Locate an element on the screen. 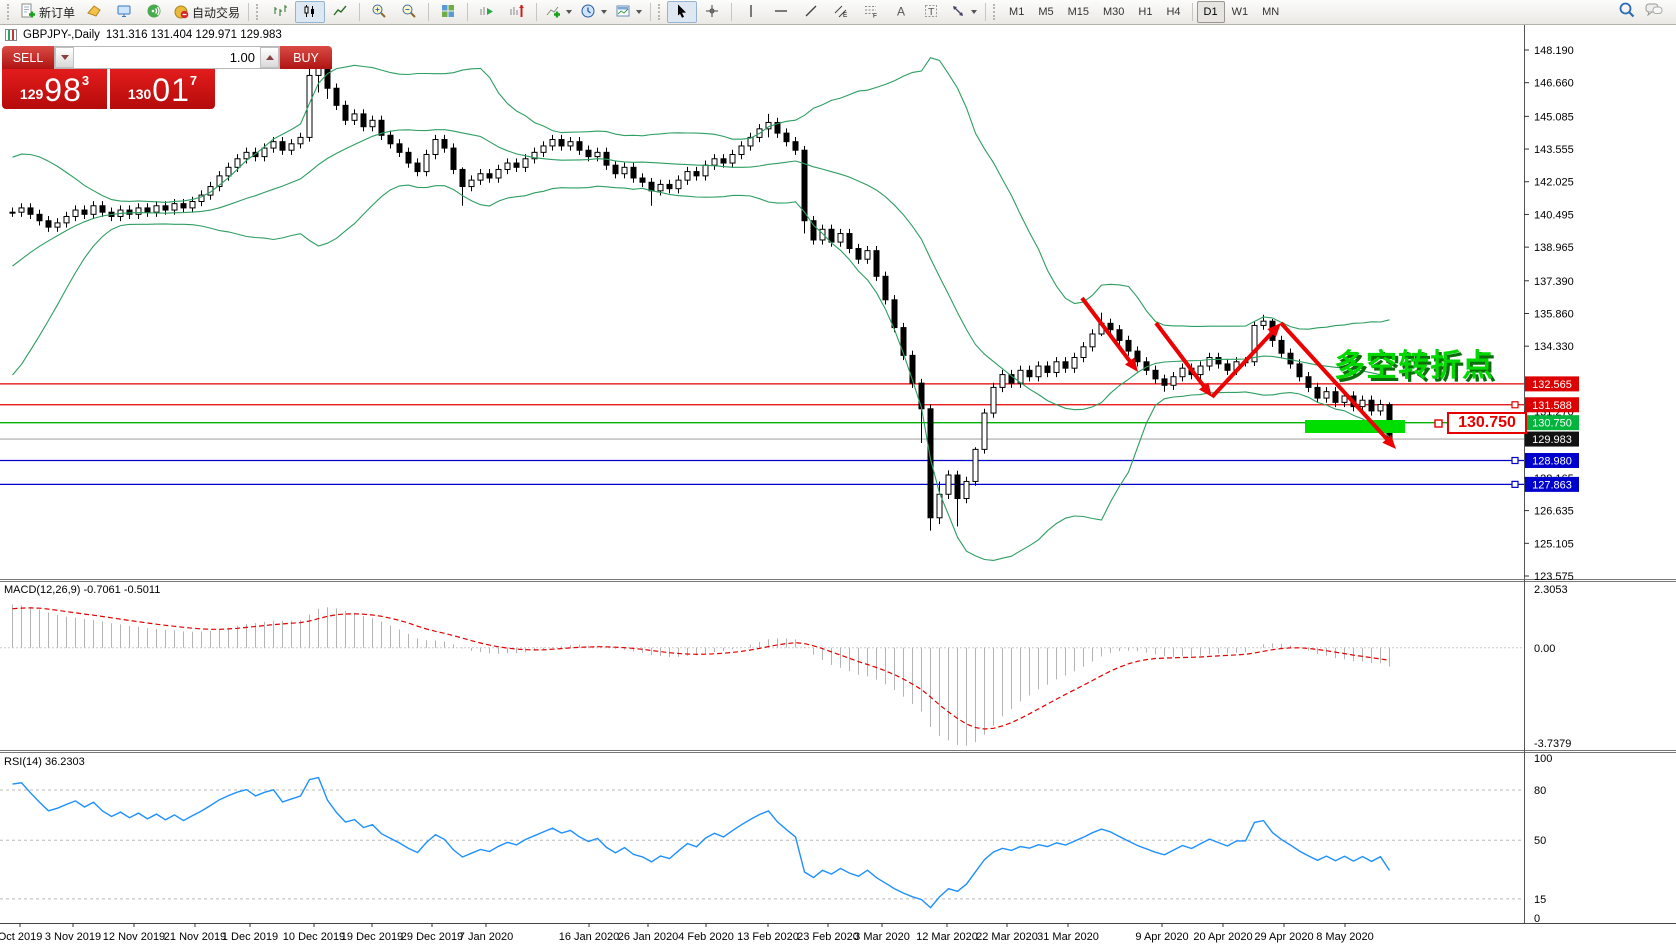 The height and width of the screenshot is (947, 1676). templates-button is located at coordinates (628, 12).